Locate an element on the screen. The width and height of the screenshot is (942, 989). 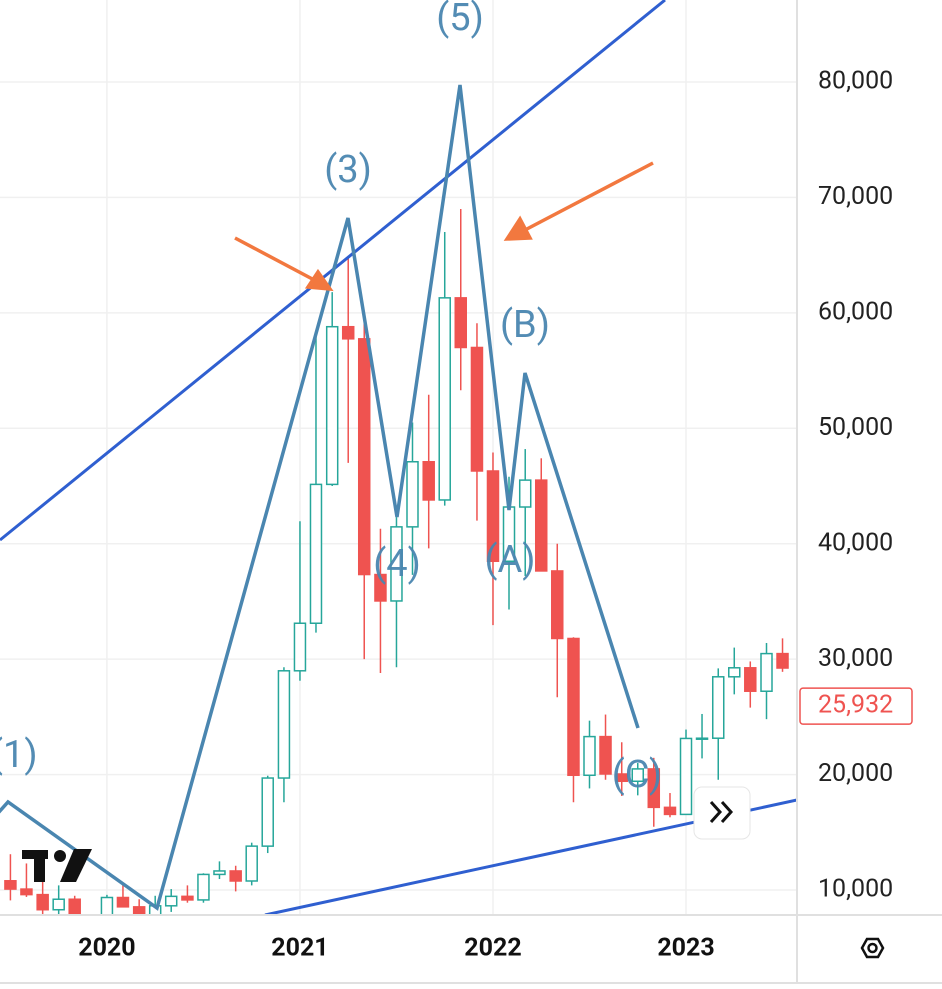
y-tick-label: 40,000 is located at coordinates (855, 542).